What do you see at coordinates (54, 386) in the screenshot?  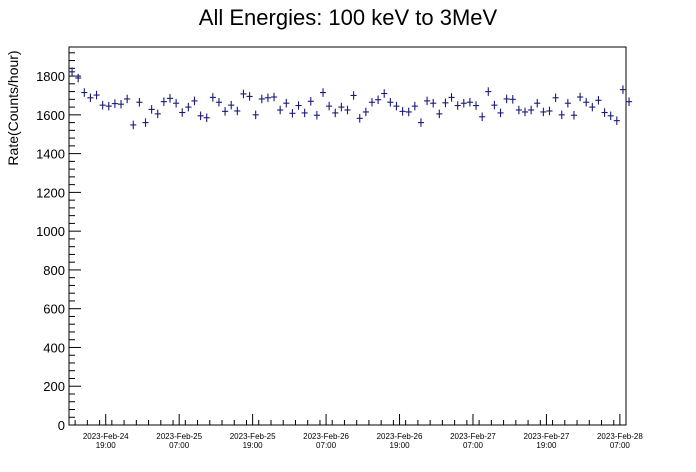 I see `y-tick-label: 200` at bounding box center [54, 386].